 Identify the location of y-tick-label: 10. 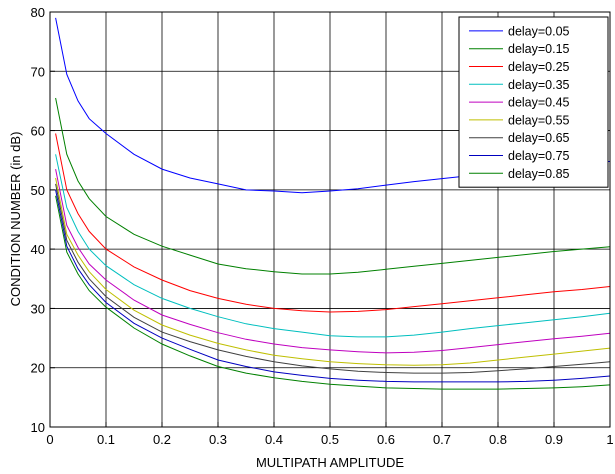
(38, 427).